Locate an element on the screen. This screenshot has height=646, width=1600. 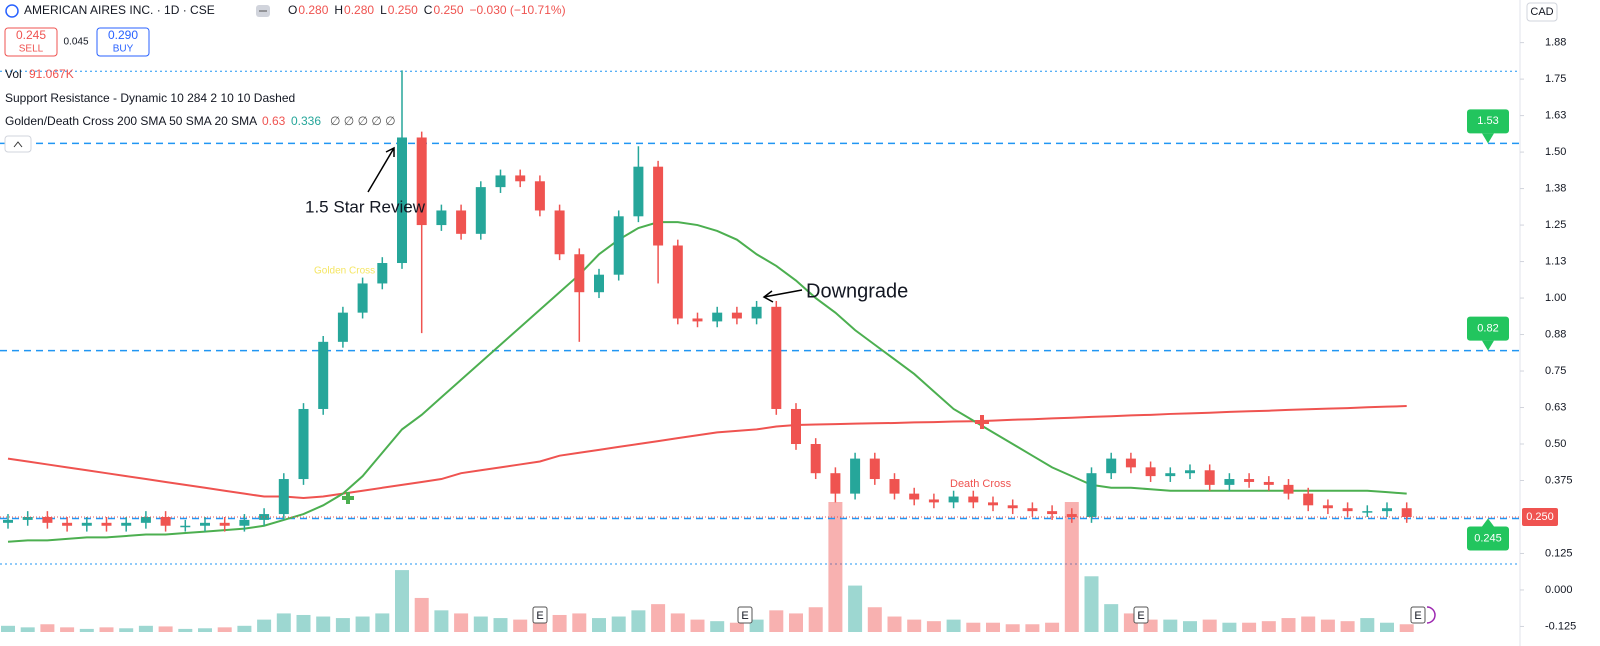
price-label: 0.250 is located at coordinates (1540, 517).